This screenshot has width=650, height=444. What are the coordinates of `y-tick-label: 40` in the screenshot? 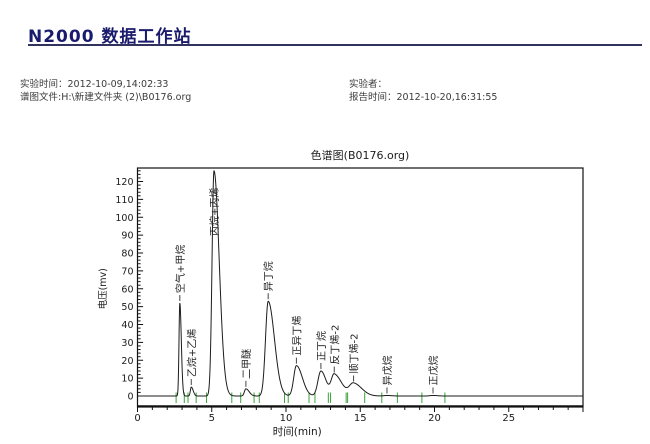 It's located at (127, 325).